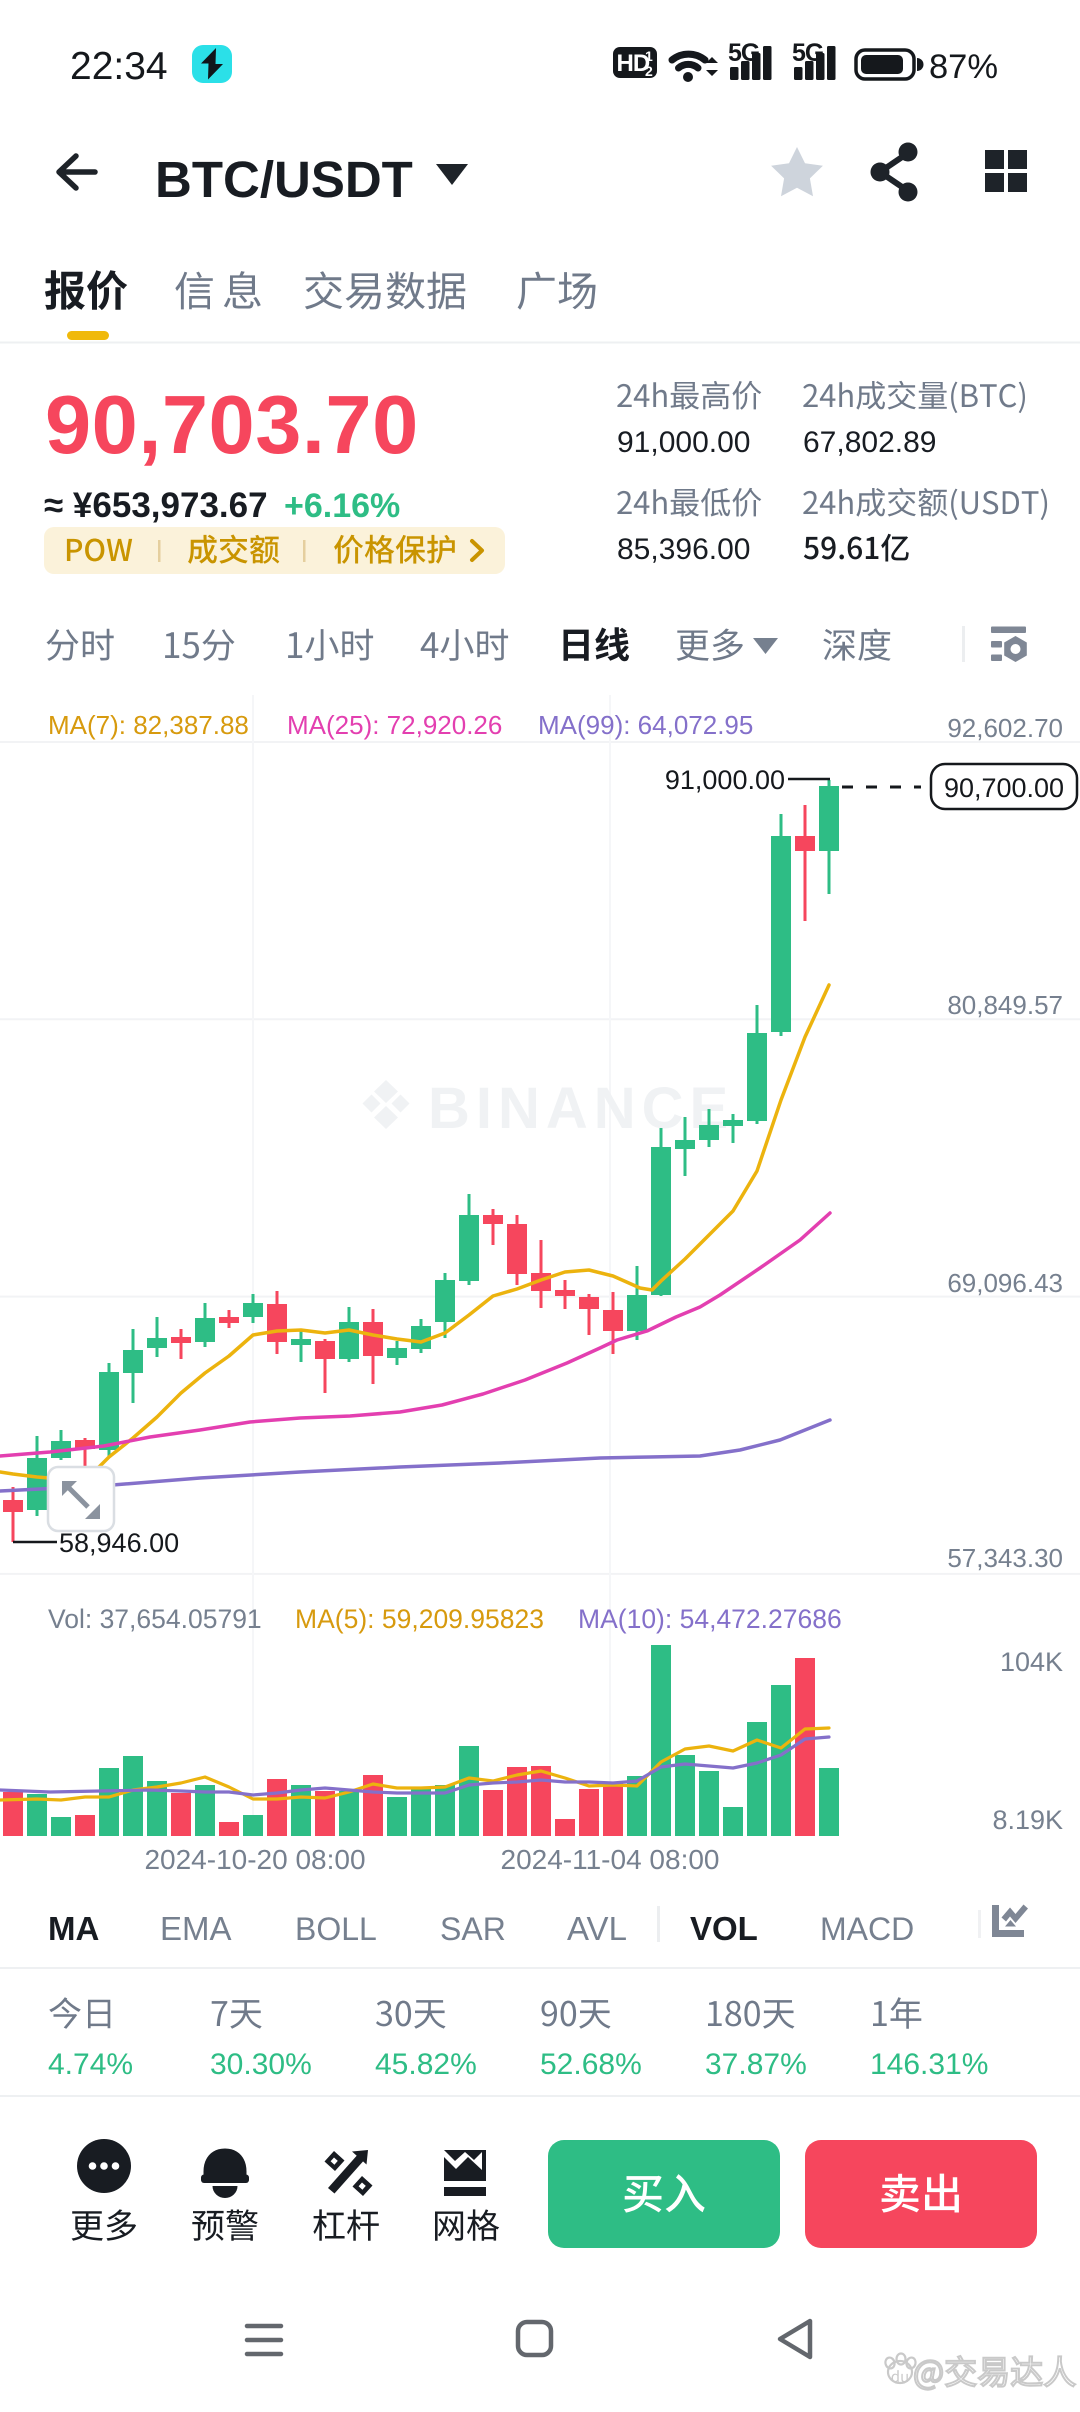  Describe the element at coordinates (156, 505) in the screenshot. I see `svg-text: ≈ ¥653,973.67` at that location.